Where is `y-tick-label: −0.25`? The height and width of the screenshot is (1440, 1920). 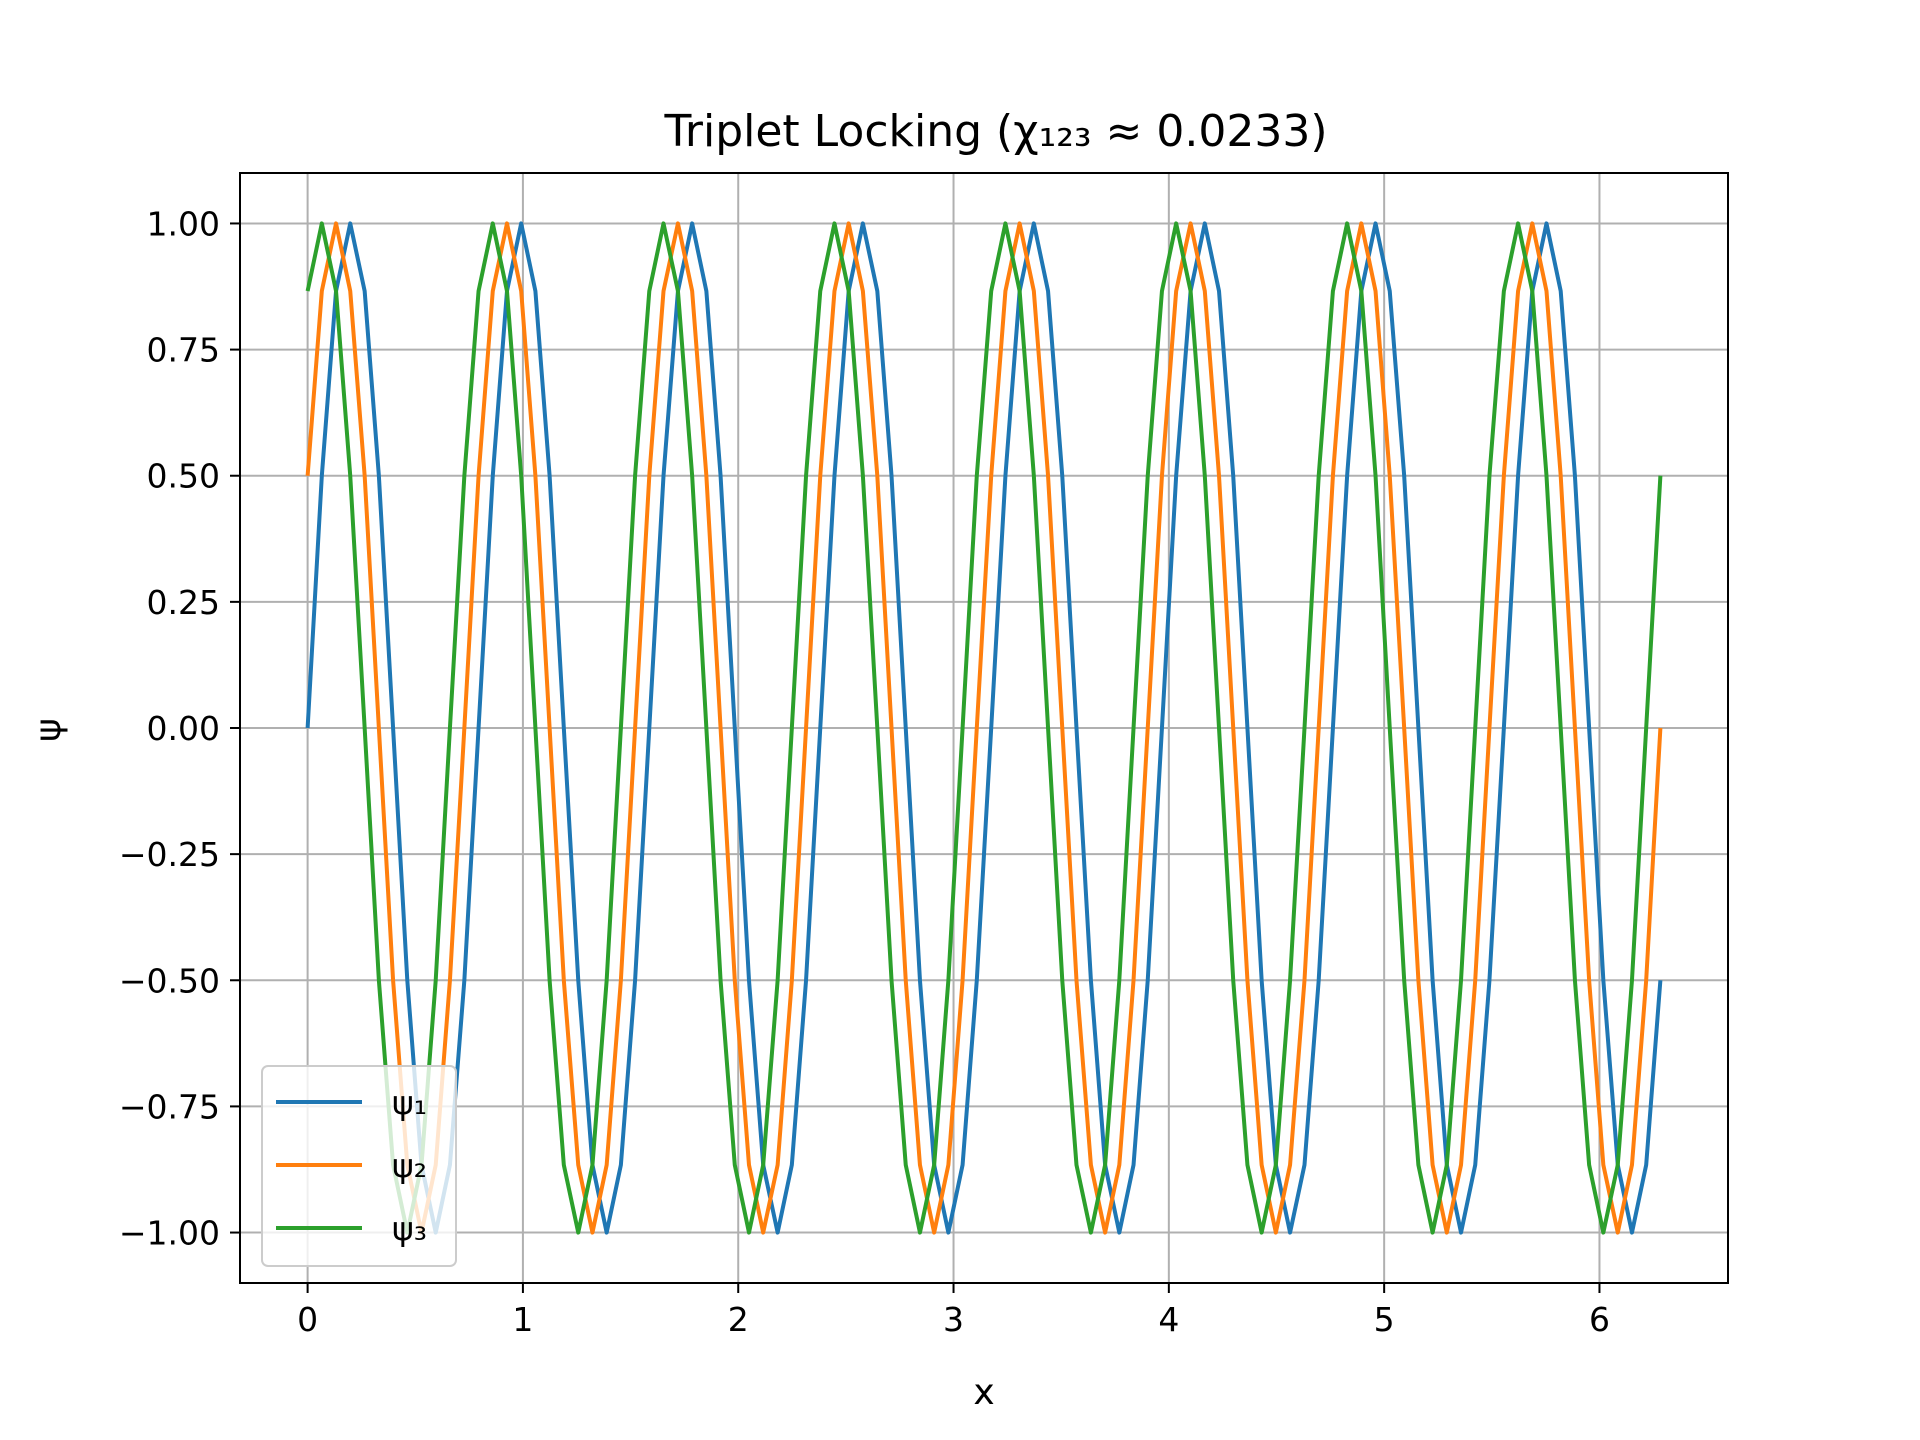
y-tick-label: −0.25 is located at coordinates (169, 854).